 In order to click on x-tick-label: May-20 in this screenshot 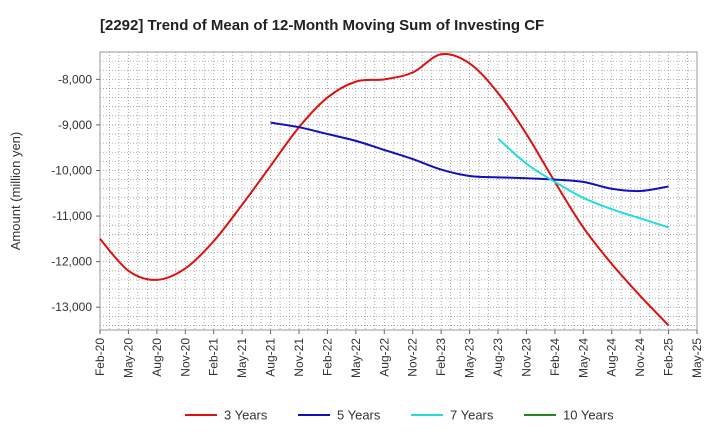, I will do `click(128, 358)`.